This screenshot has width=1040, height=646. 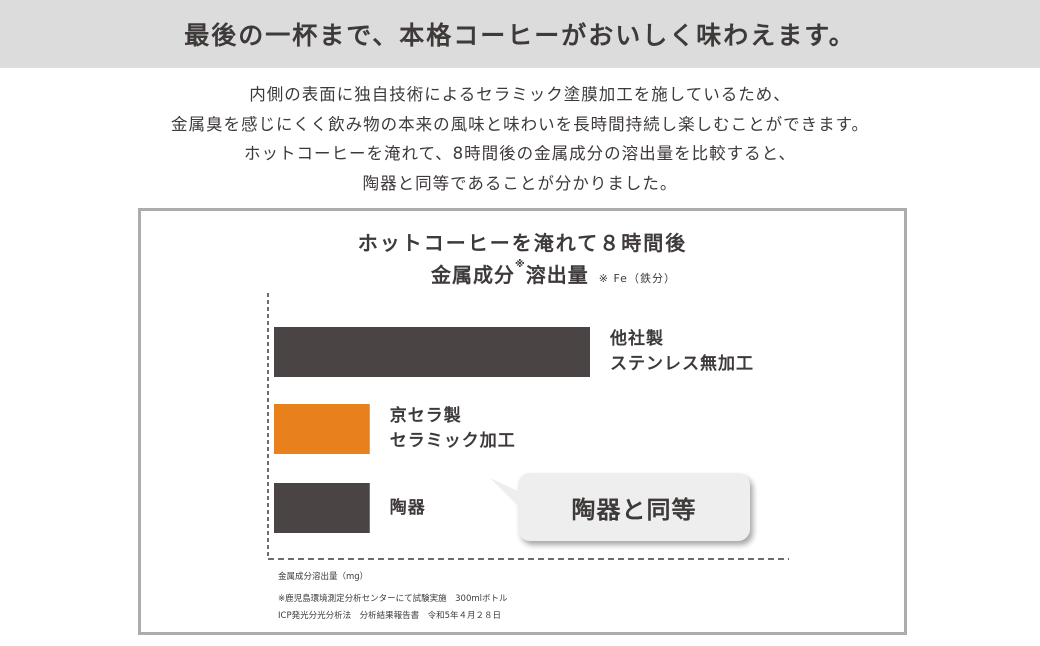 I want to click on bar-label-line: セラミック加工, so click(x=452, y=441).